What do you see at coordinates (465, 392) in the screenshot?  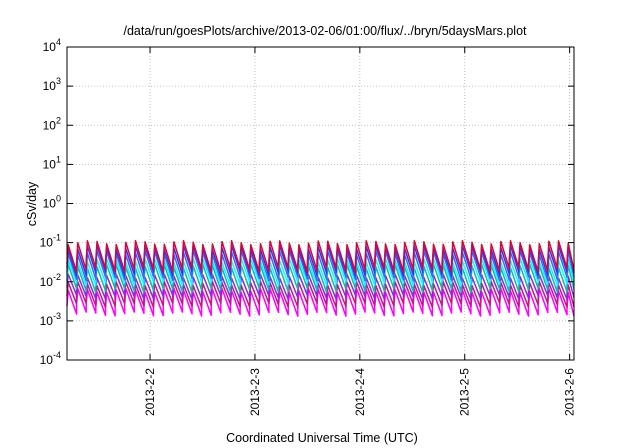 I see `x-tick-label: 2013-2-5` at bounding box center [465, 392].